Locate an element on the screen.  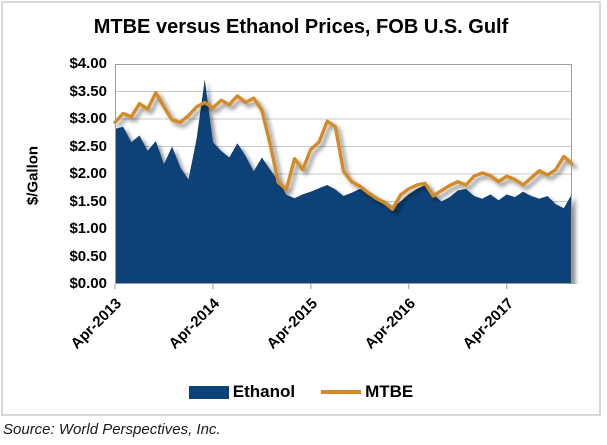
x-axis-ticks is located at coordinates (311, 286).